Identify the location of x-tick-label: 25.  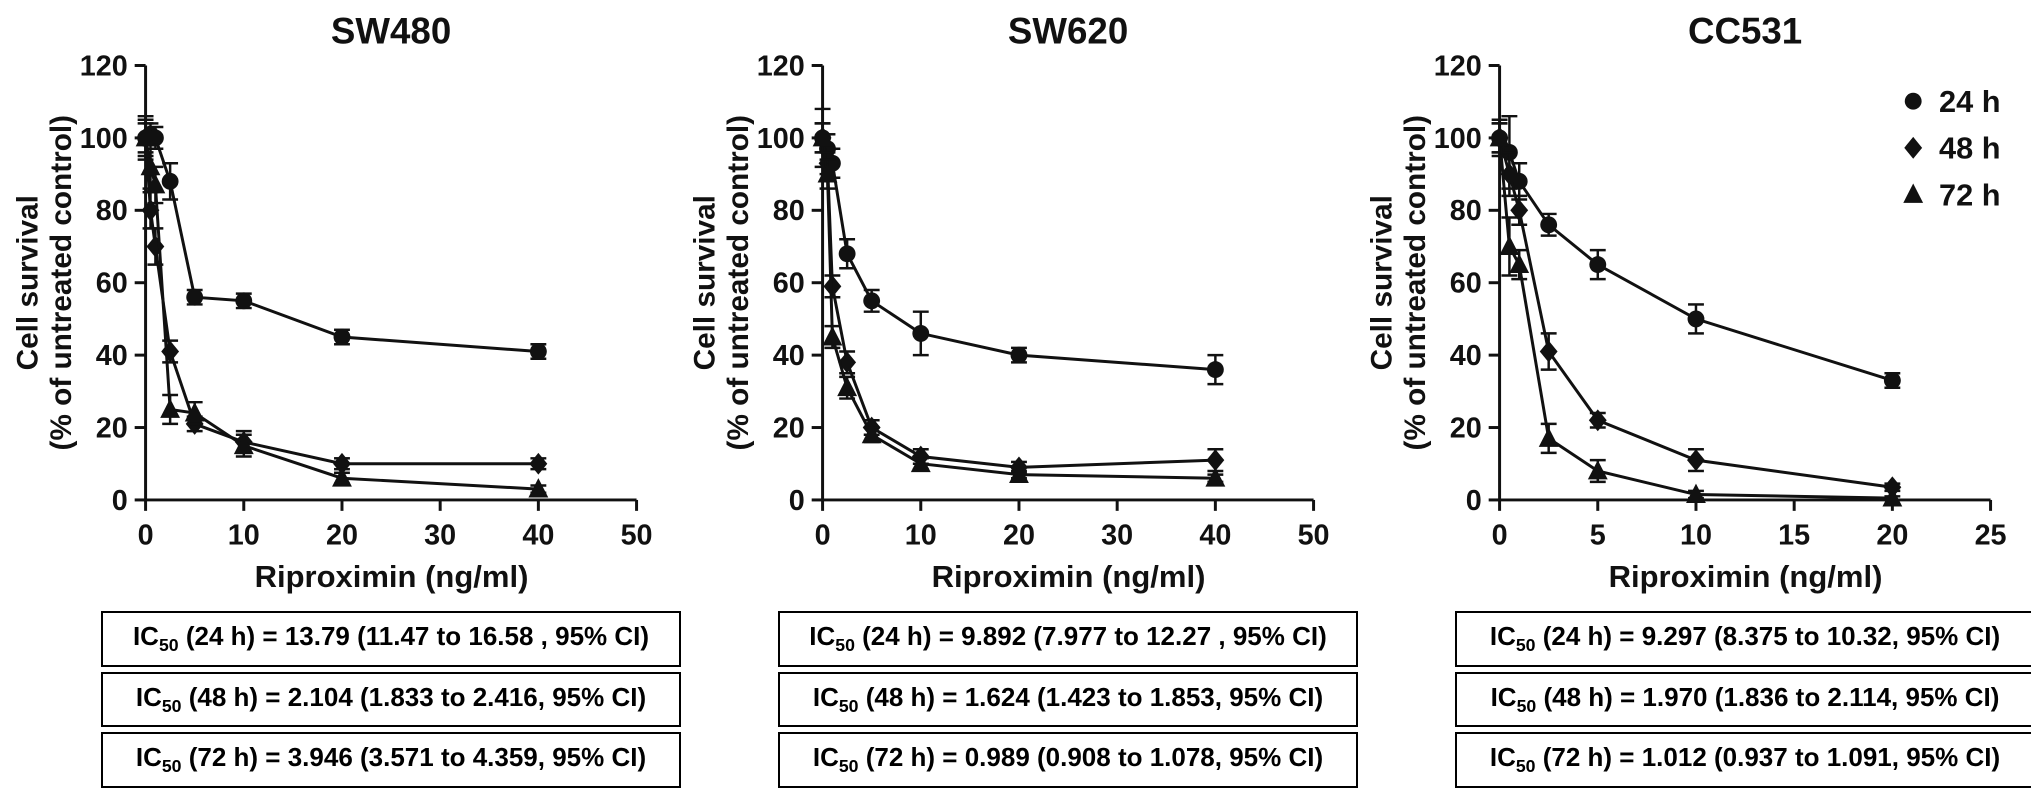
(1990, 536).